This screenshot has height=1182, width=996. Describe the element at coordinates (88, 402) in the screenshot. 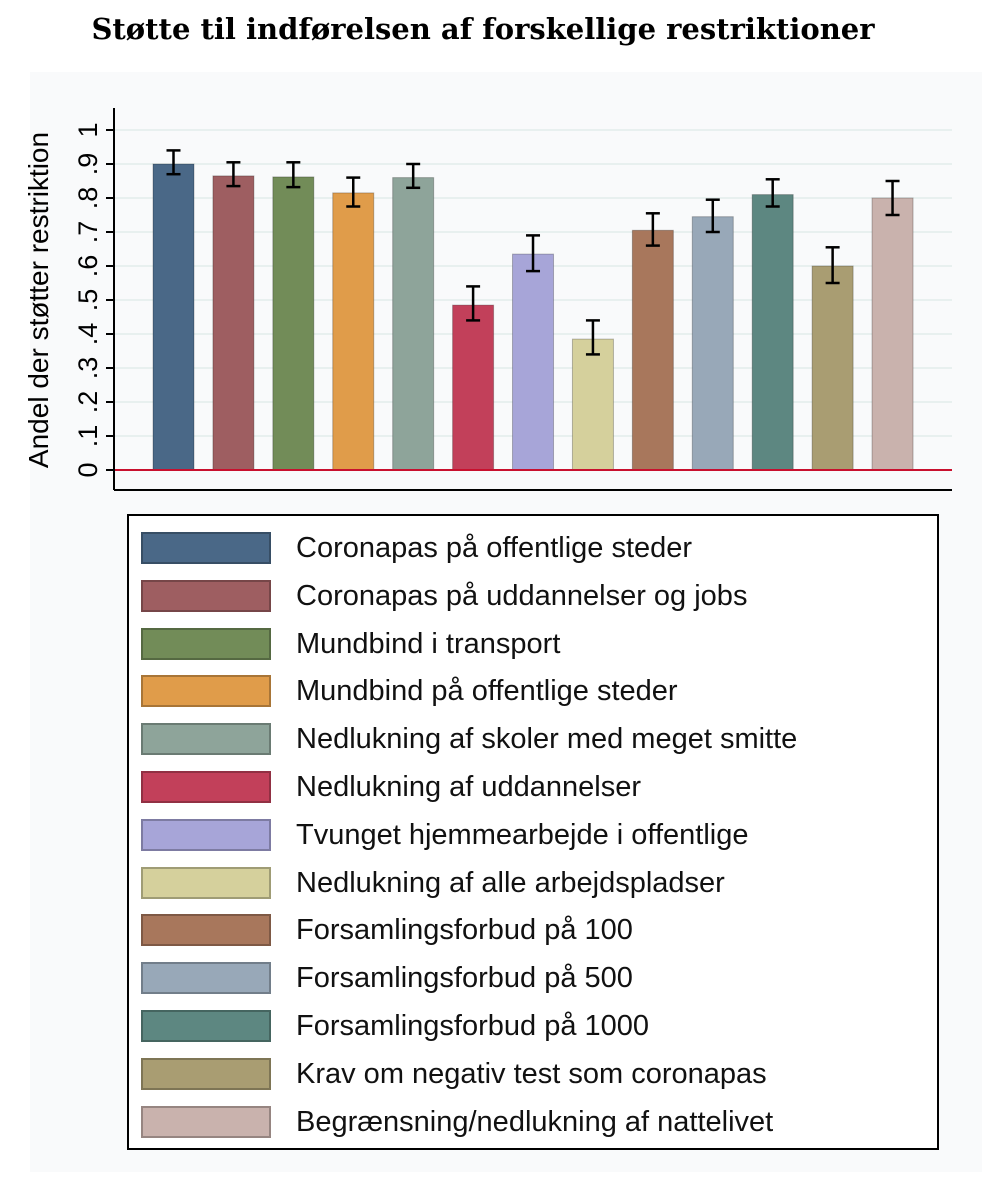

I see `y-tick-label: .2` at that location.